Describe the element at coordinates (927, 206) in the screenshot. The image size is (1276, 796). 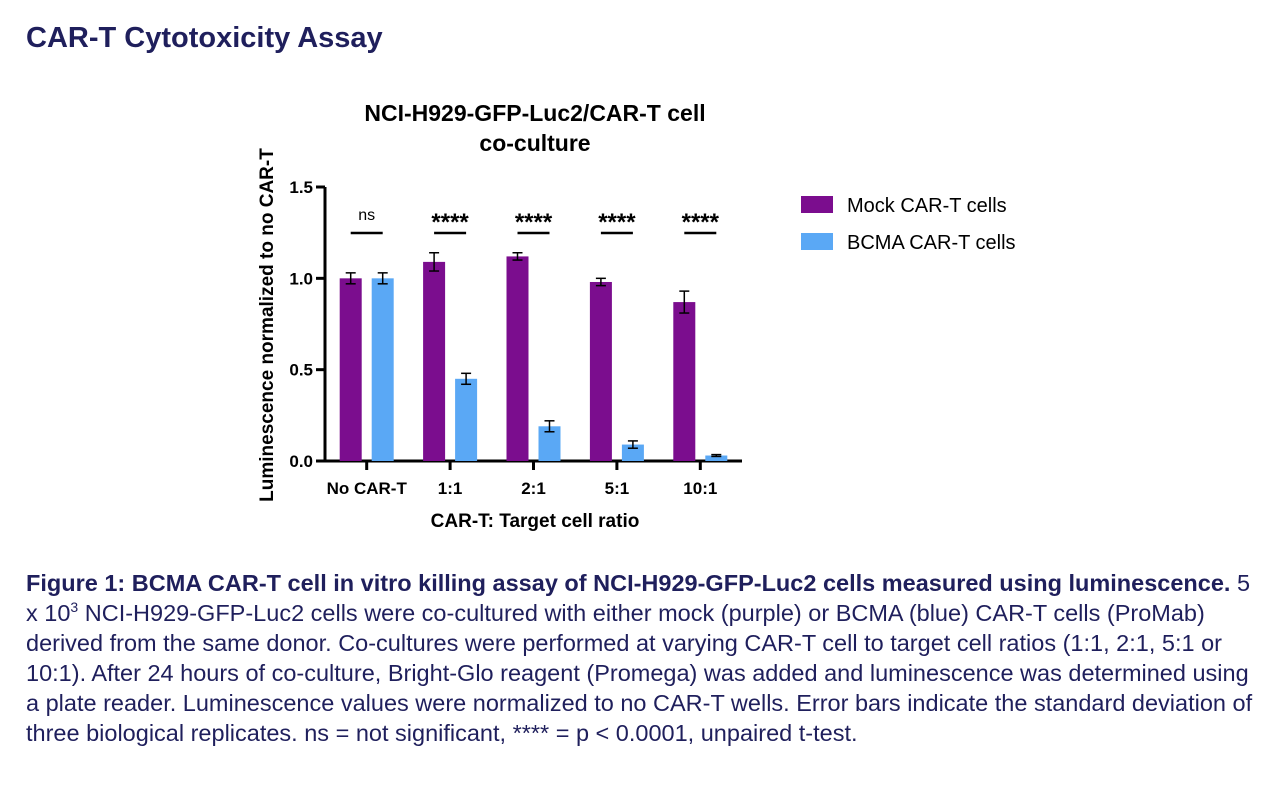
I see `legend-label: Mock CAR-T cells` at that location.